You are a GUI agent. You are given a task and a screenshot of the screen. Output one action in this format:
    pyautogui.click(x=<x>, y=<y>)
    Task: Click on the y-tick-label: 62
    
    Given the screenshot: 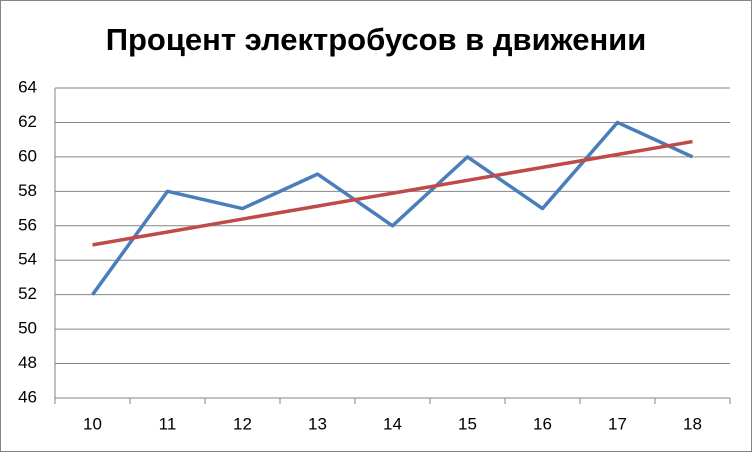 What is the action you would take?
    pyautogui.click(x=27, y=121)
    